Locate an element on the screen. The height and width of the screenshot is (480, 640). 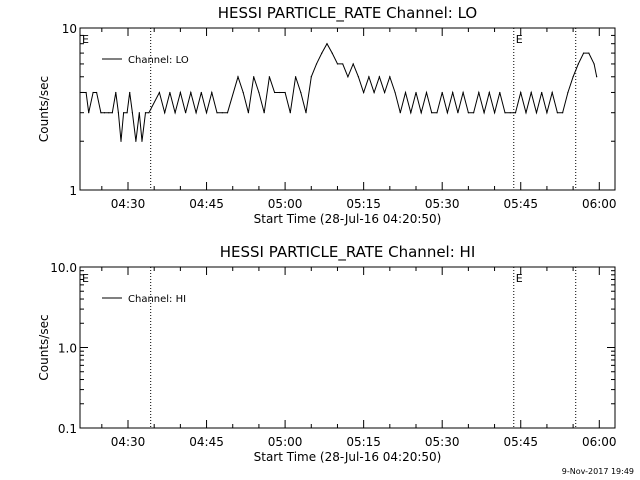
panel2-x-tick-label: 05:15 is located at coordinates (363, 442).